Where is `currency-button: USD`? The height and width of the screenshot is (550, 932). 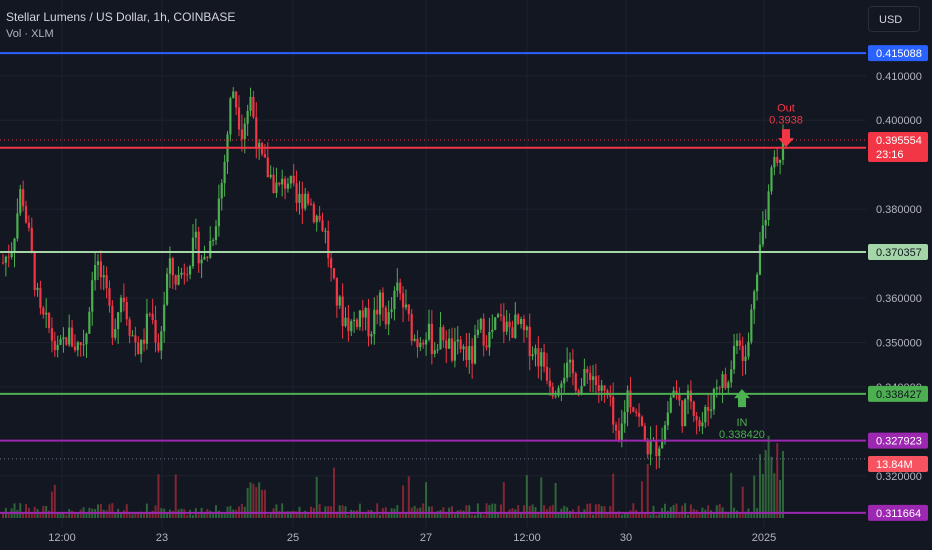
currency-button: USD is located at coordinates (894, 19).